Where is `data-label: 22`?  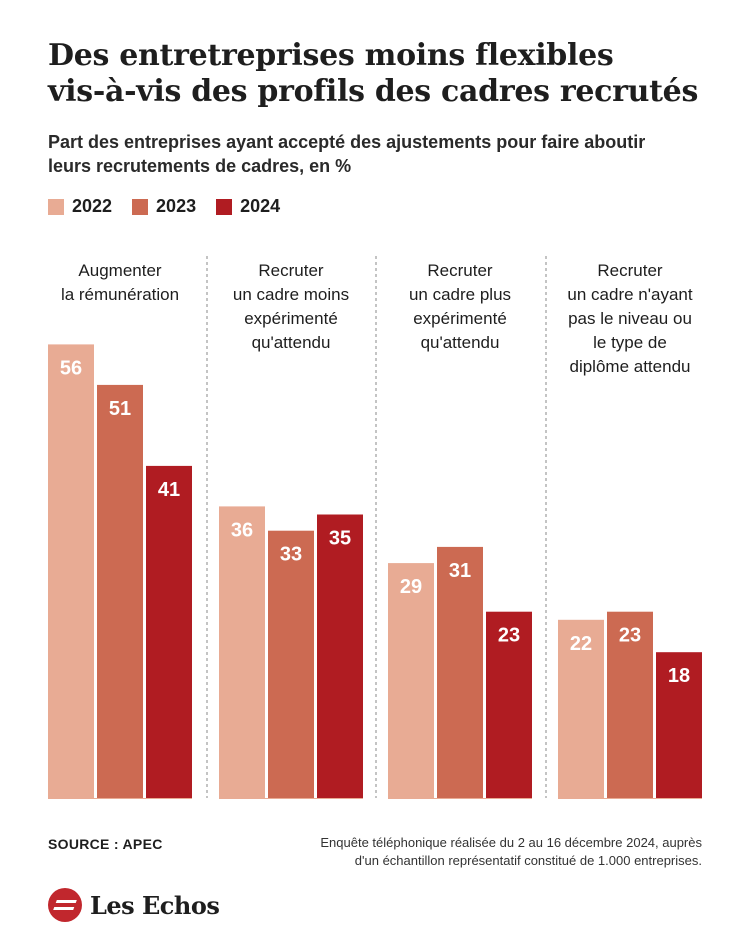
data-label: 22 is located at coordinates (581, 644).